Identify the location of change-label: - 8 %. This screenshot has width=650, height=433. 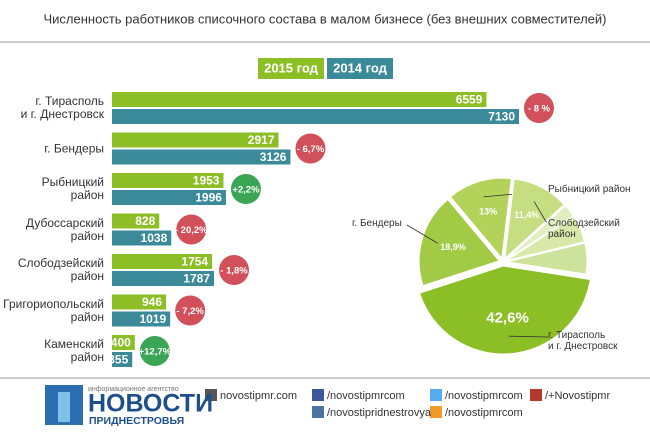
(539, 109).